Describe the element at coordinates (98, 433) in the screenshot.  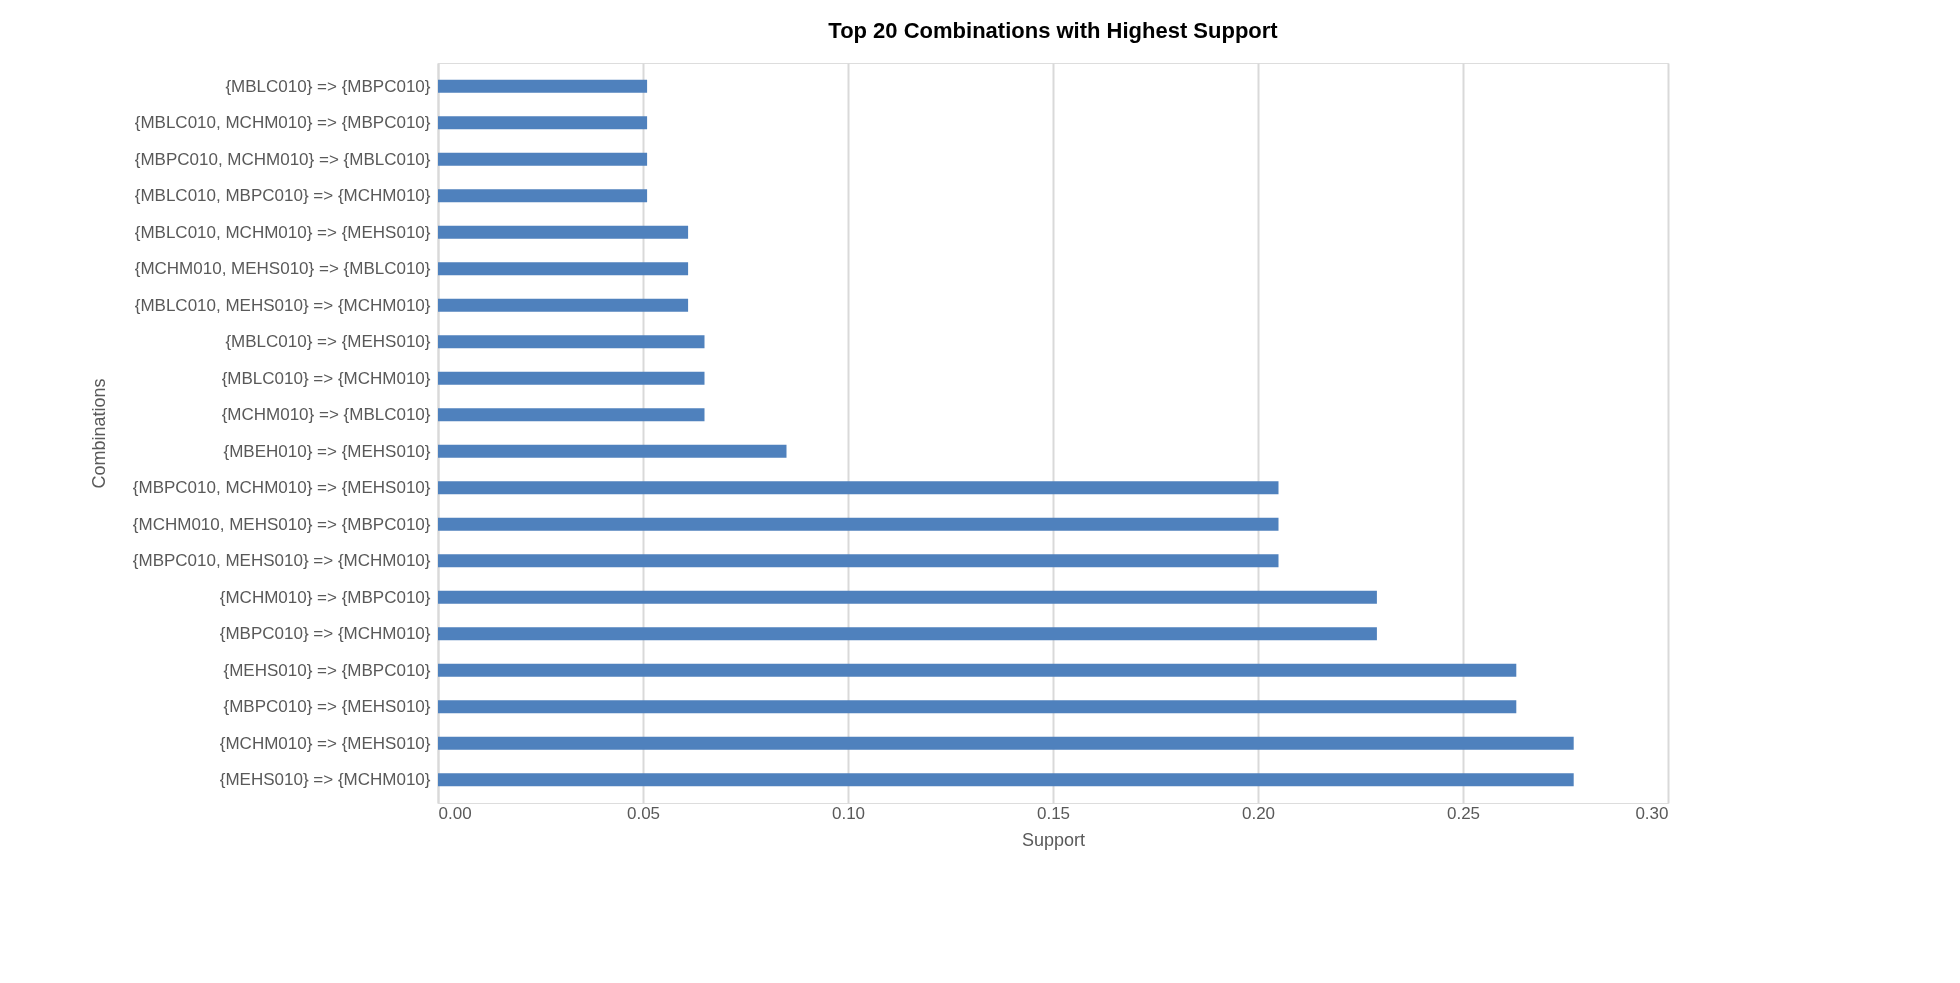
I see `y-axis-title: Combinations` at that location.